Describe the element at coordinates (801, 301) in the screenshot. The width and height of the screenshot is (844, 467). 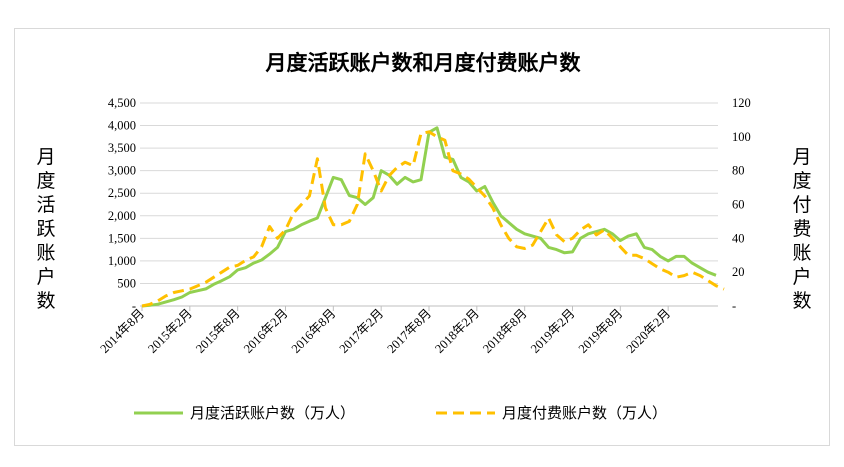
I see `y-right-label-char: 数` at that location.